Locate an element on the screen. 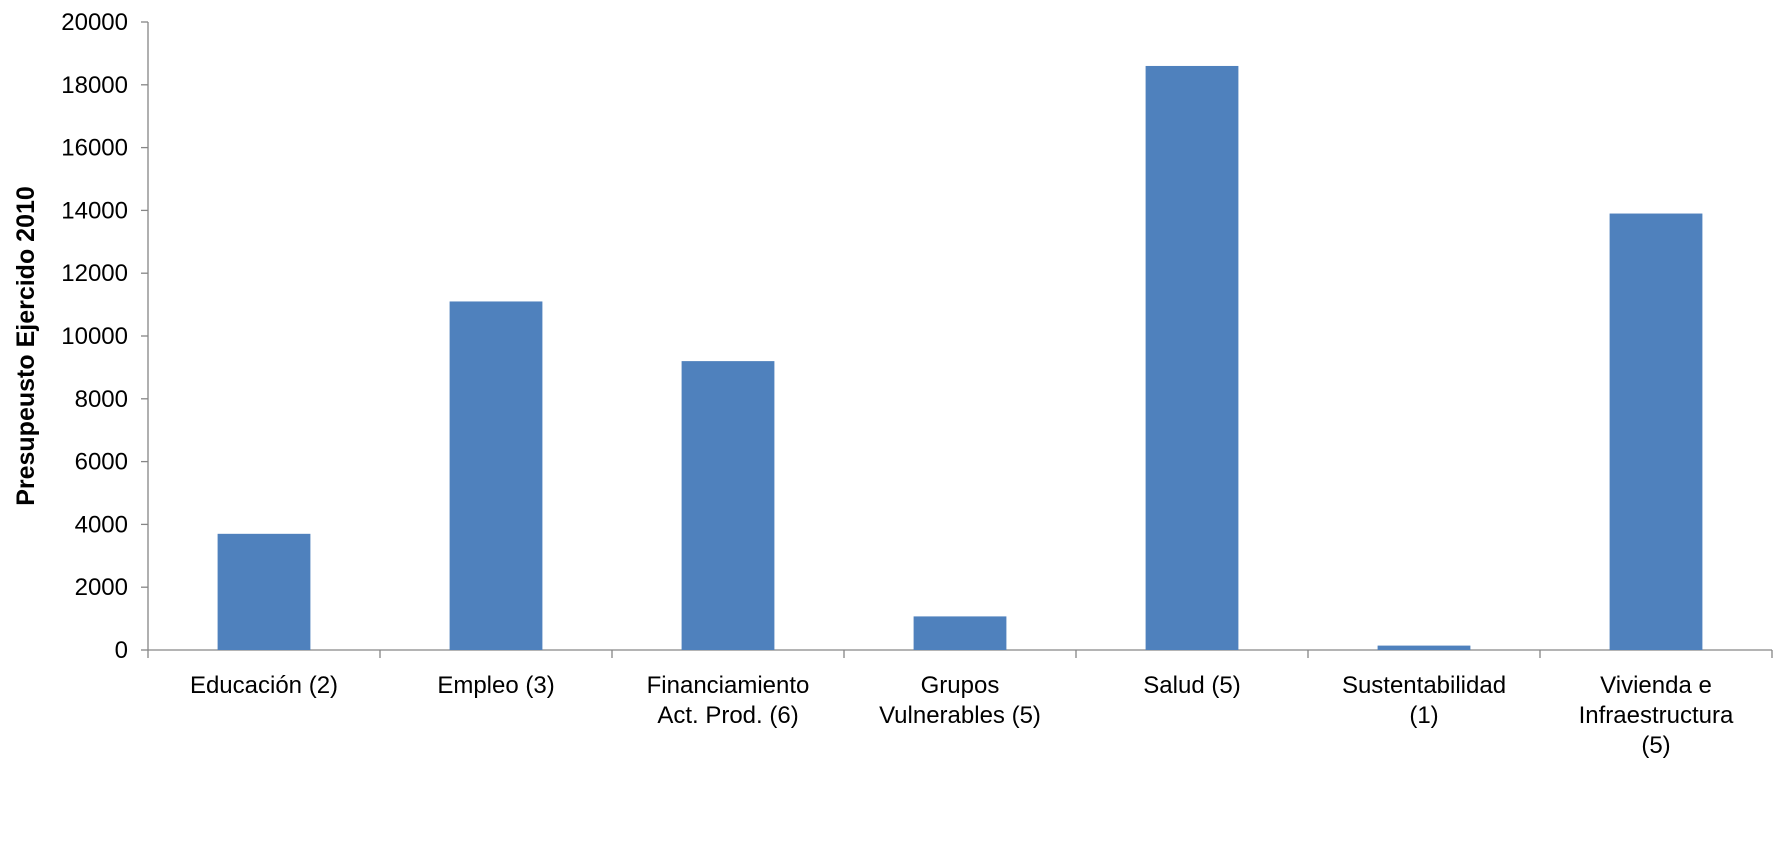 This screenshot has height=862, width=1774. y-tick-label: 16000 is located at coordinates (94, 148).